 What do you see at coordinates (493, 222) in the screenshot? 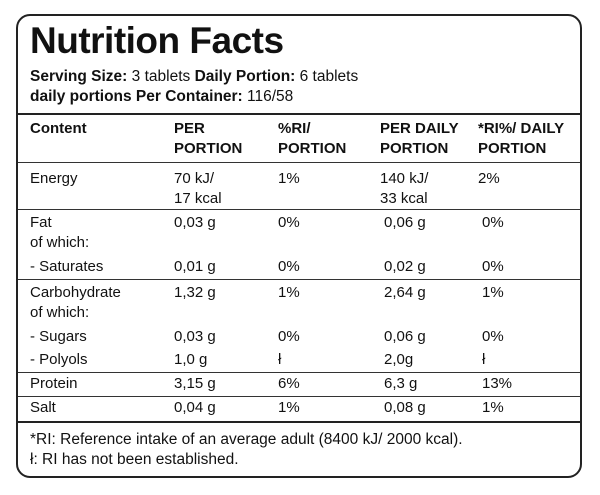
I see `row-fat-ri-daily: 0%` at bounding box center [493, 222].